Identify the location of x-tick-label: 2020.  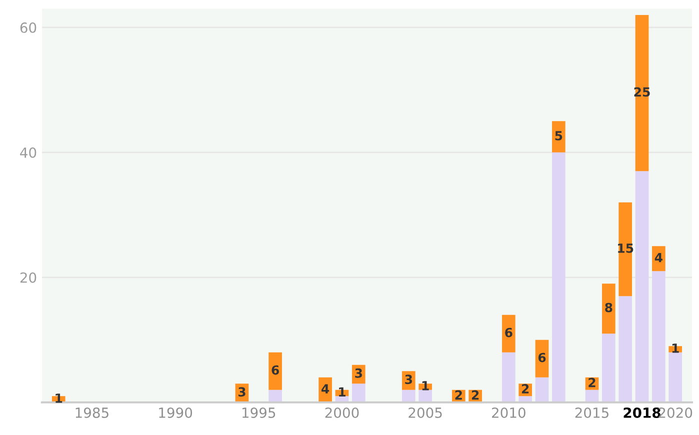
(675, 412).